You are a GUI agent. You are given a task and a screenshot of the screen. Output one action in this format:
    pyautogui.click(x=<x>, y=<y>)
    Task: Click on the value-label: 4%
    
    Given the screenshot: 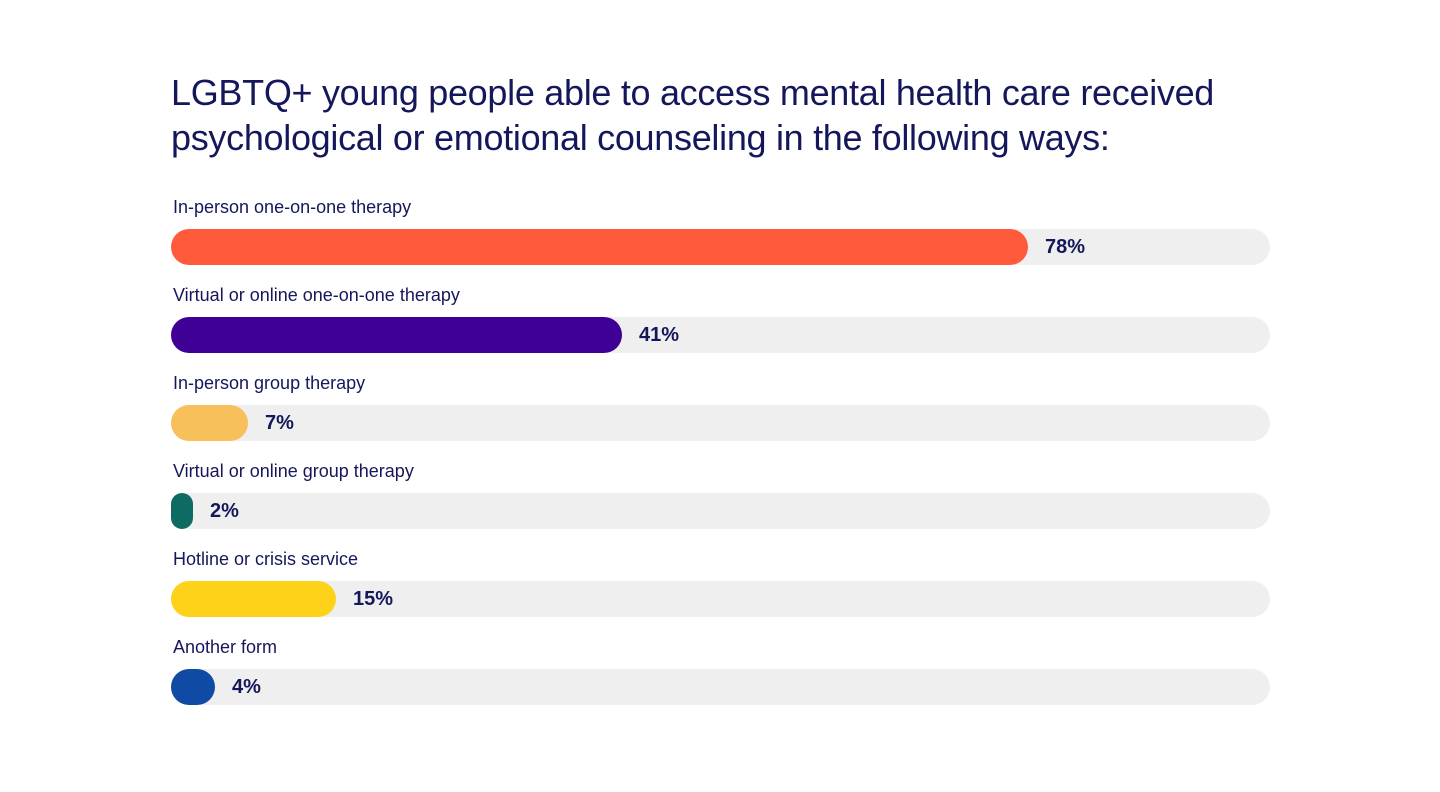 What is the action you would take?
    pyautogui.click(x=246, y=687)
    